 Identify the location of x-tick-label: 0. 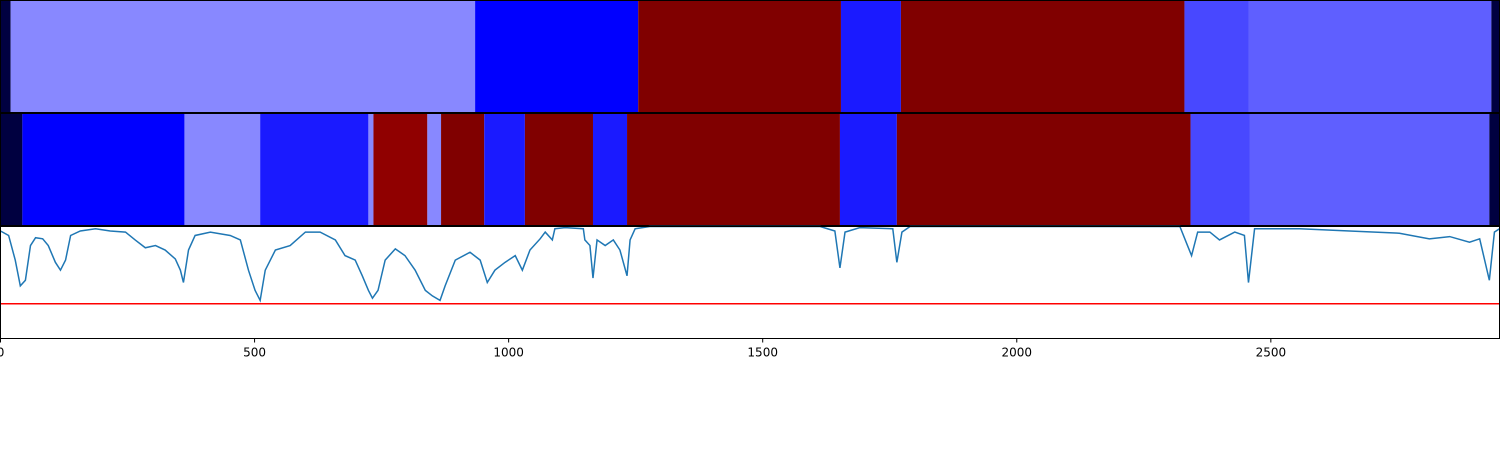
(2, 353).